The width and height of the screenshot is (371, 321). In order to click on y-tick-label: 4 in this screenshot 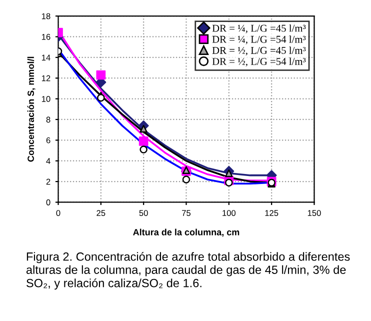, I will do `click(48, 161)`.